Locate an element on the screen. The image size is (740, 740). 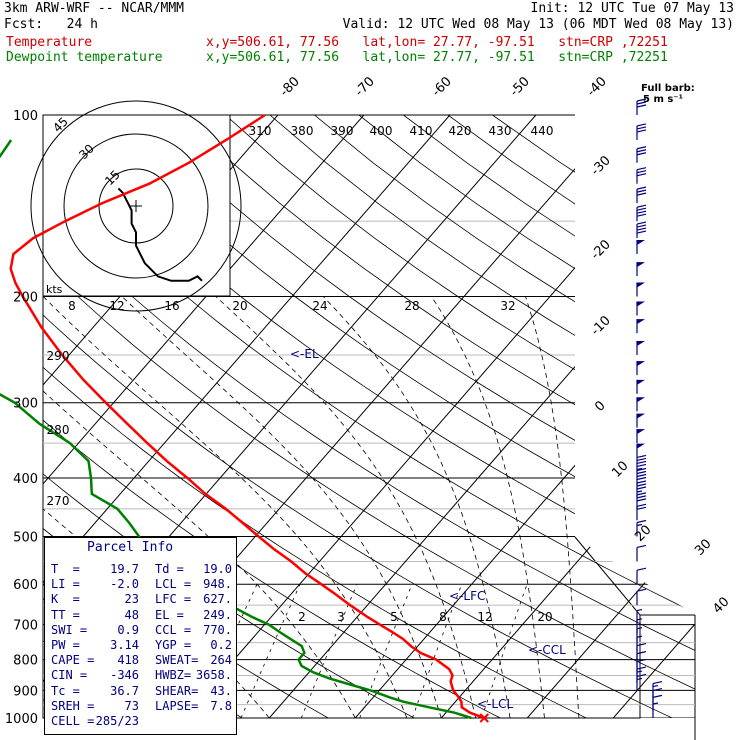
theta-label-left: 290 is located at coordinates (58, 356).